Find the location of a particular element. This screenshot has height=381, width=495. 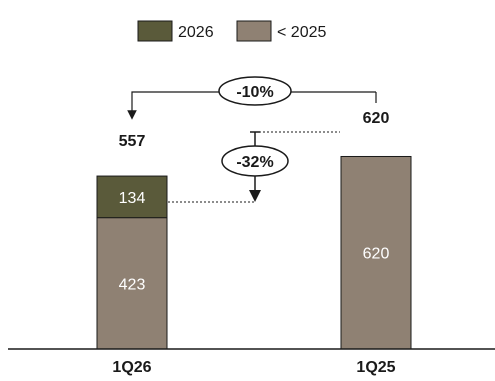

category-label-1q25: 1Q25 is located at coordinates (375, 367).